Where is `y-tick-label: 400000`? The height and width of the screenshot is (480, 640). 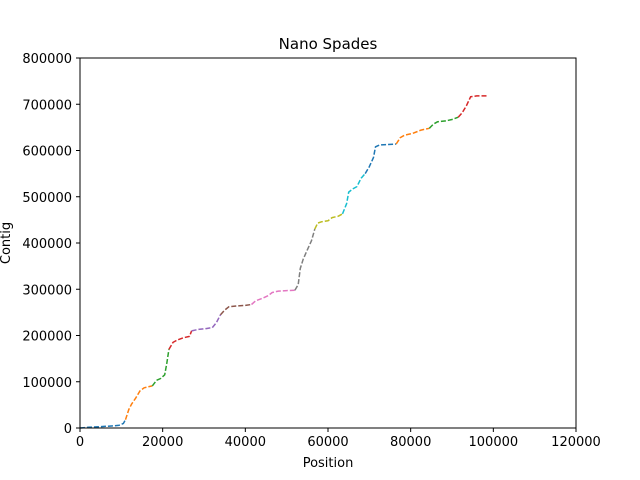
y-tick-label: 400000 is located at coordinates (47, 244).